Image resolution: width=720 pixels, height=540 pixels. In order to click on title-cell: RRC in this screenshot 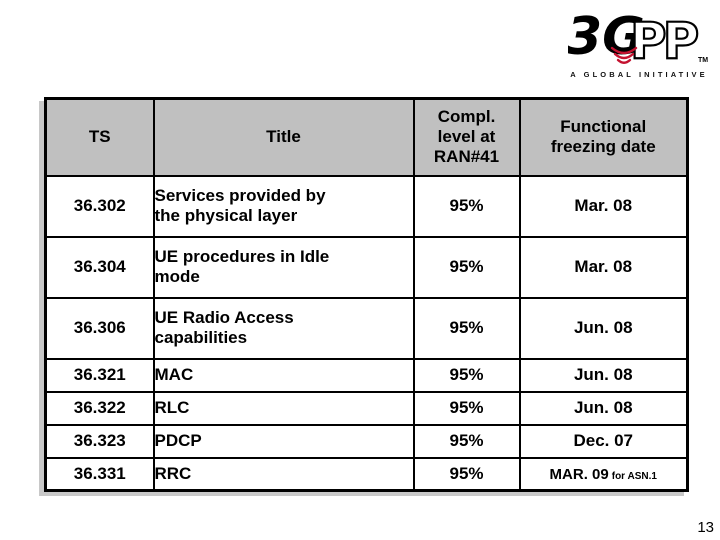, I will do `click(283, 474)`.